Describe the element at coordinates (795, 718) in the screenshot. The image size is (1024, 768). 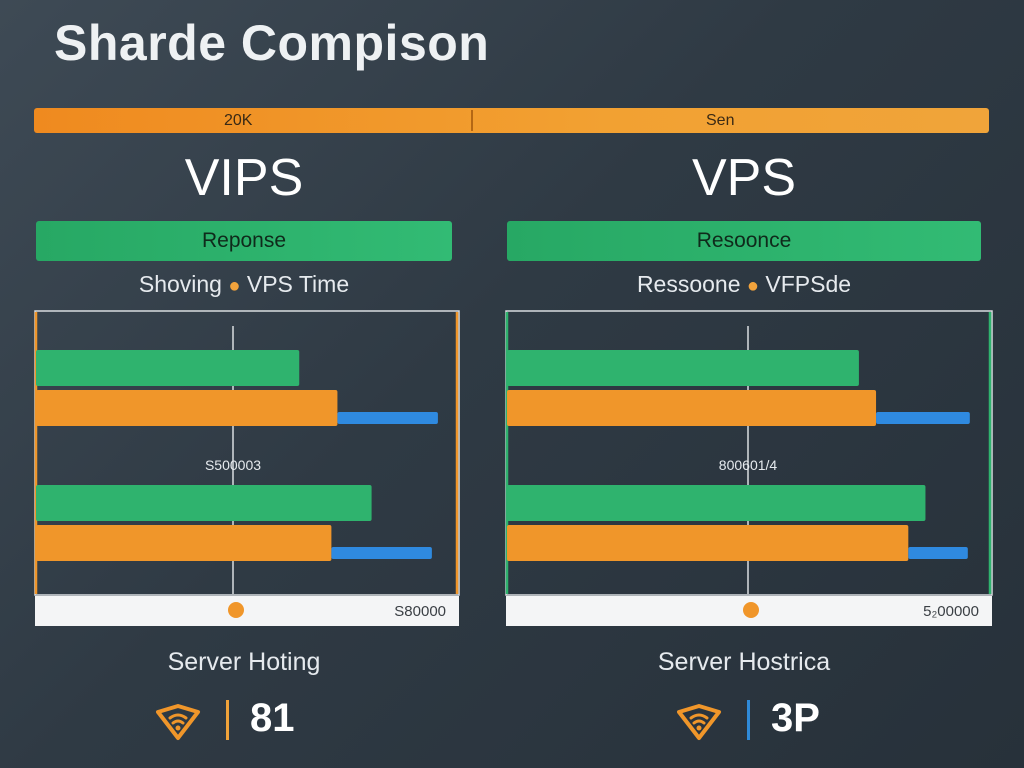
I see `footer-value: 3P` at that location.